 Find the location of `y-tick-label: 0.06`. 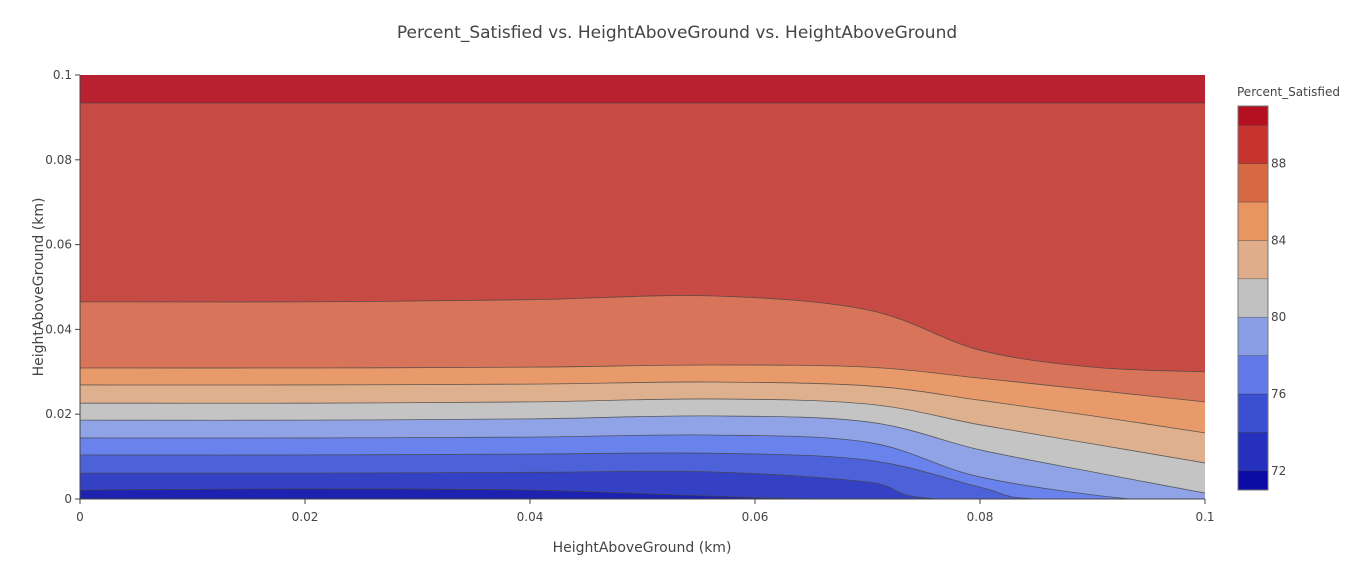

y-tick-label: 0.06 is located at coordinates (58, 245).